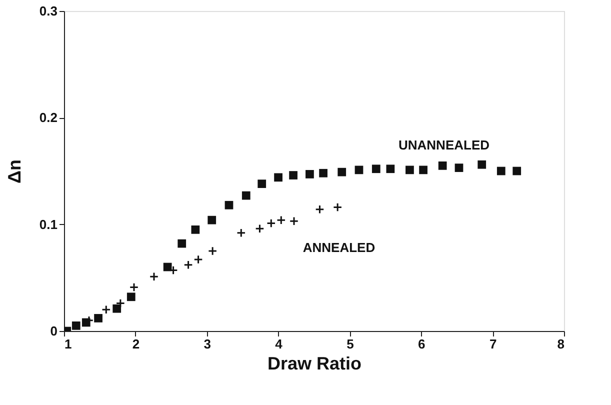 The width and height of the screenshot is (611, 405). Describe the element at coordinates (279, 344) in the screenshot. I see `x-tick-label: 4` at that location.